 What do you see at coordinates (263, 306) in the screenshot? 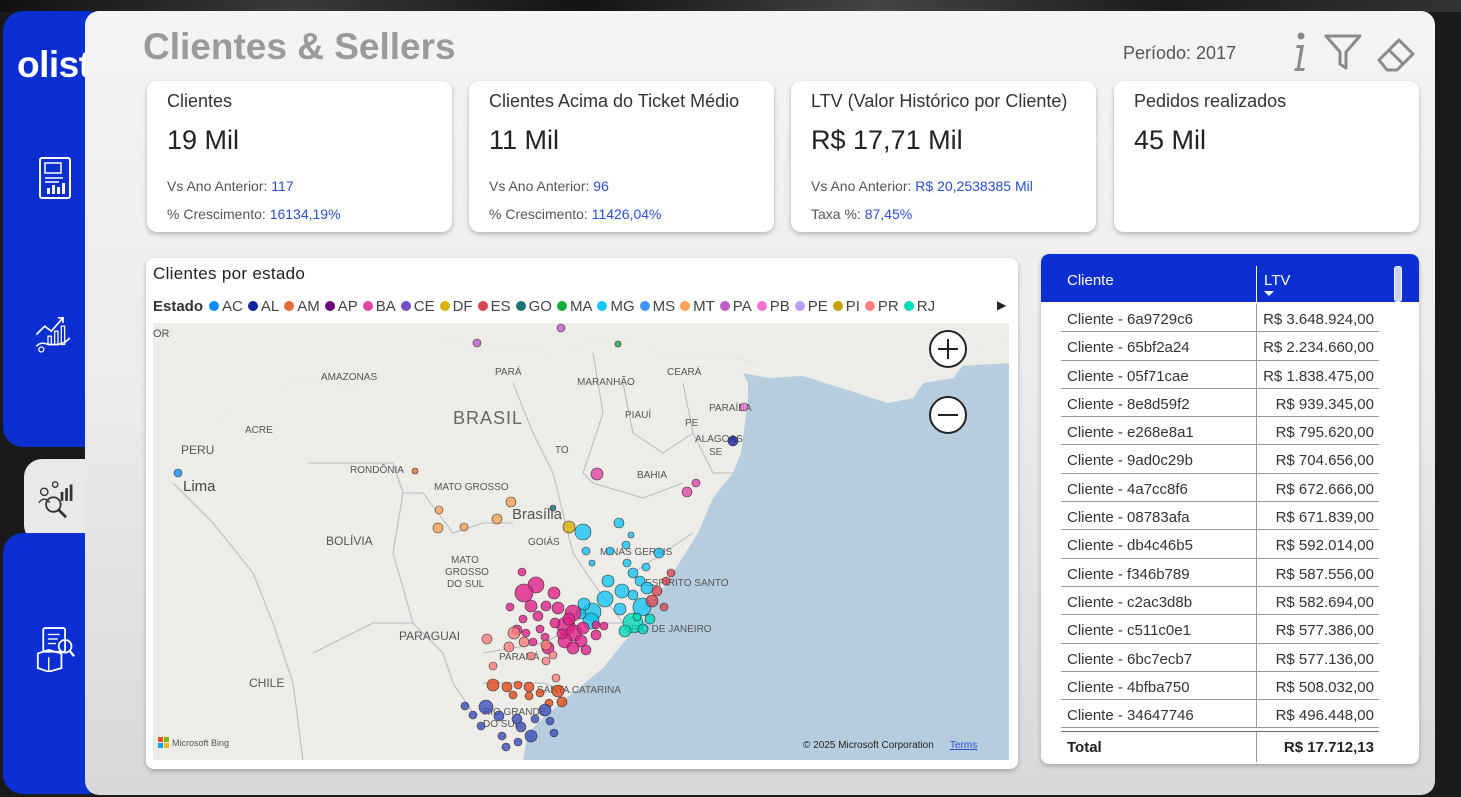
I see `legend-item-al: AL` at bounding box center [263, 306].